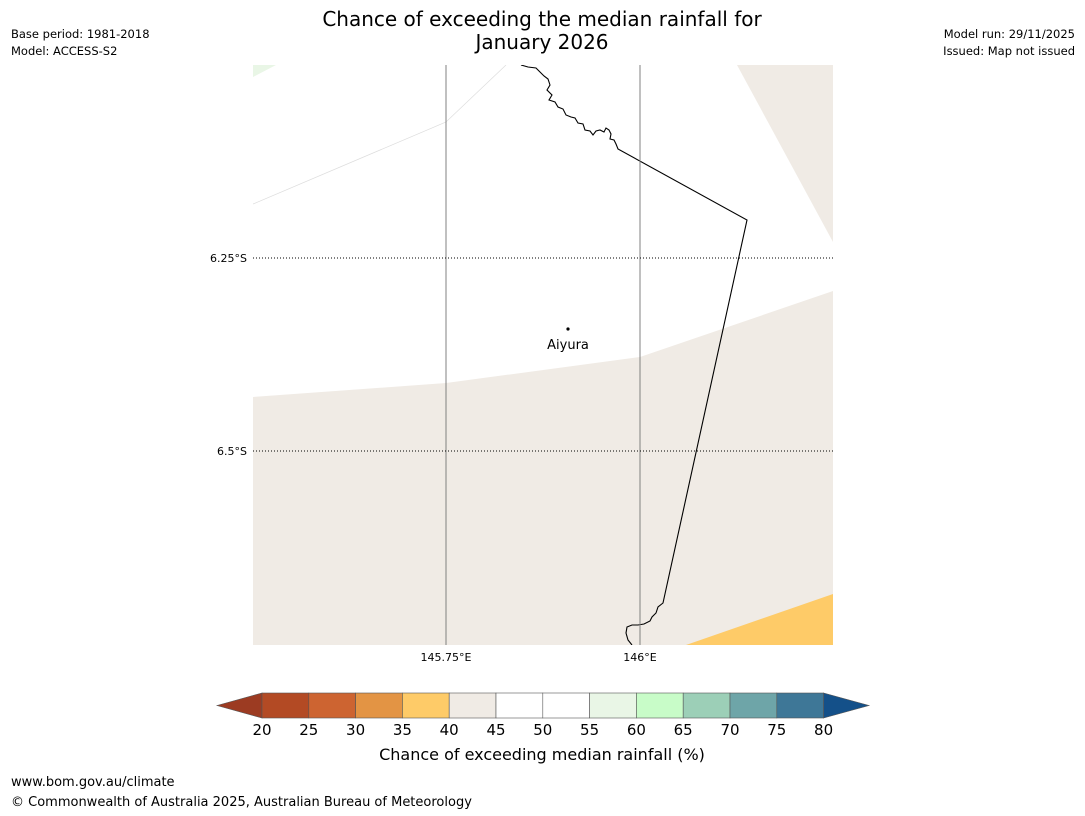 This screenshot has width=1085, height=816. I want to click on colorbar-label: Chance of exceeding median rainfall (%), so click(542, 754).